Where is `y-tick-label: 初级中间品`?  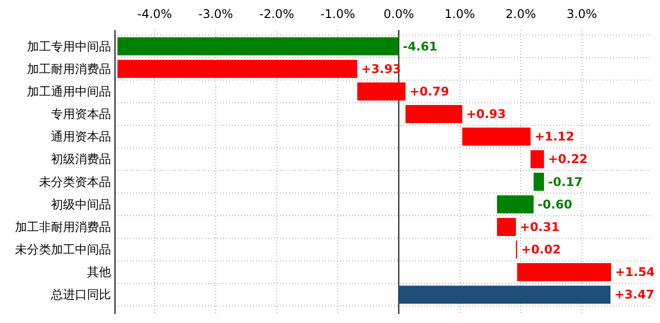 y-tick-label: 初级中间品 is located at coordinates (81, 204).